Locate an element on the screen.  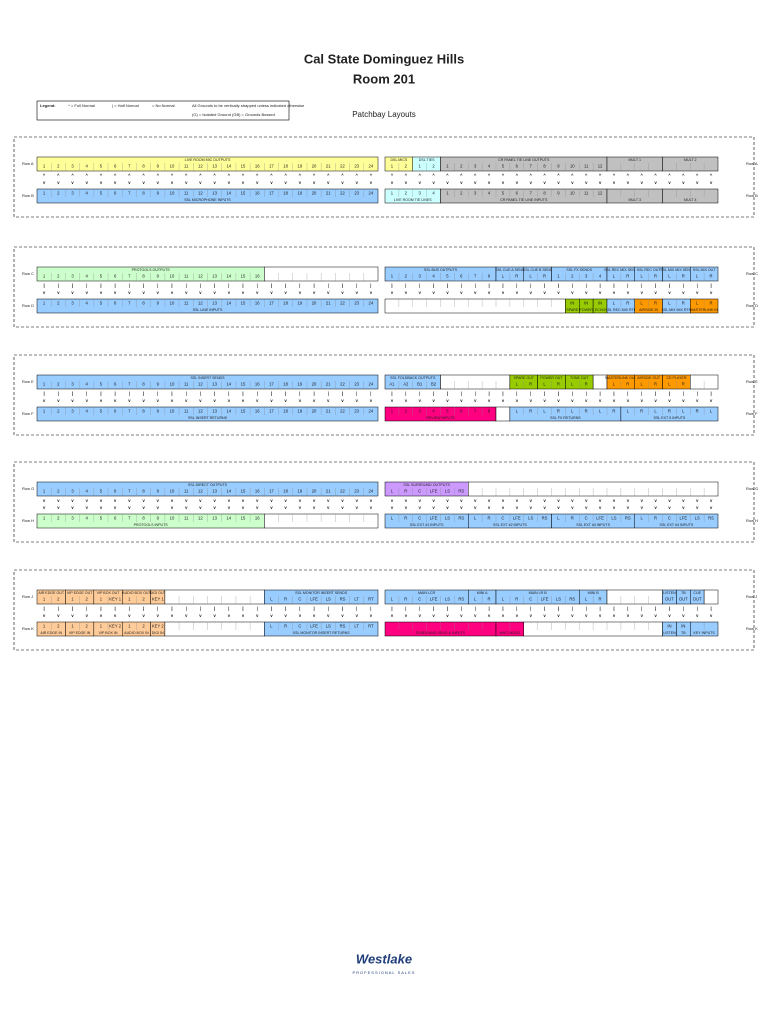
block-title: SSL CUE A SEND is located at coordinates (510, 270).